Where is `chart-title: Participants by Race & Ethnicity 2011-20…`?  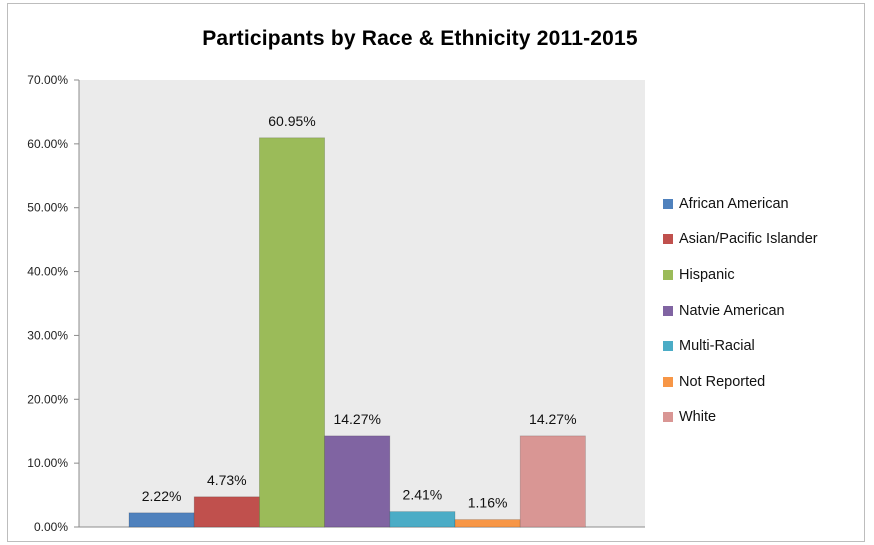
chart-title: Participants by Race & Ethnicity 2011-20… is located at coordinates (420, 38).